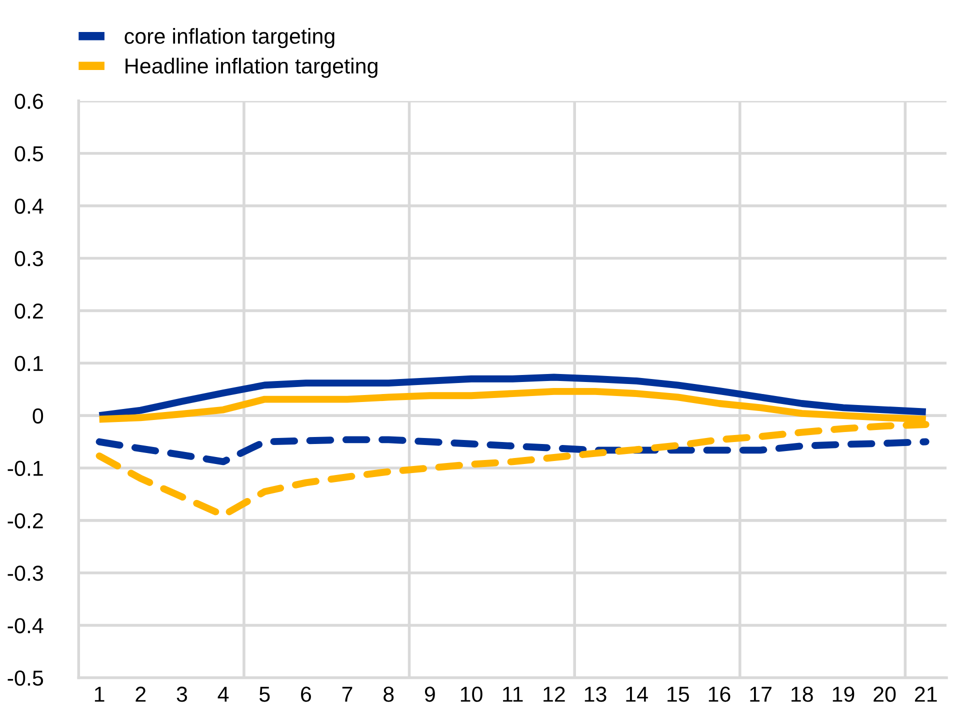 The width and height of the screenshot is (959, 721). What do you see at coordinates (885, 694) in the screenshot?
I see `x-tick-label: 20` at bounding box center [885, 694].